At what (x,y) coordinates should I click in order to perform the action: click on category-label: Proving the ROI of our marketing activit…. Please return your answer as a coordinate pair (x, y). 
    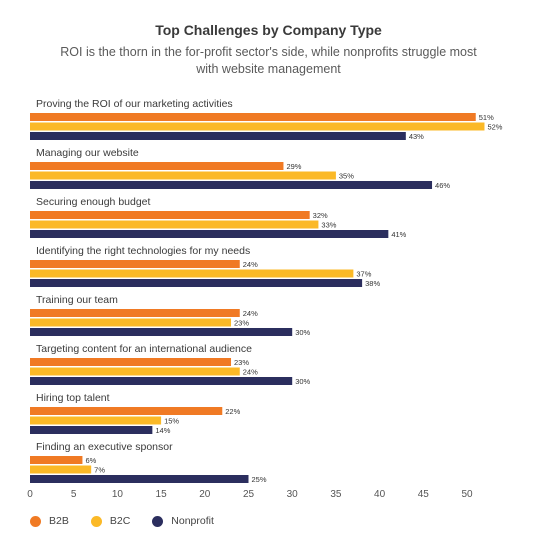
    Looking at the image, I should click on (134, 104).